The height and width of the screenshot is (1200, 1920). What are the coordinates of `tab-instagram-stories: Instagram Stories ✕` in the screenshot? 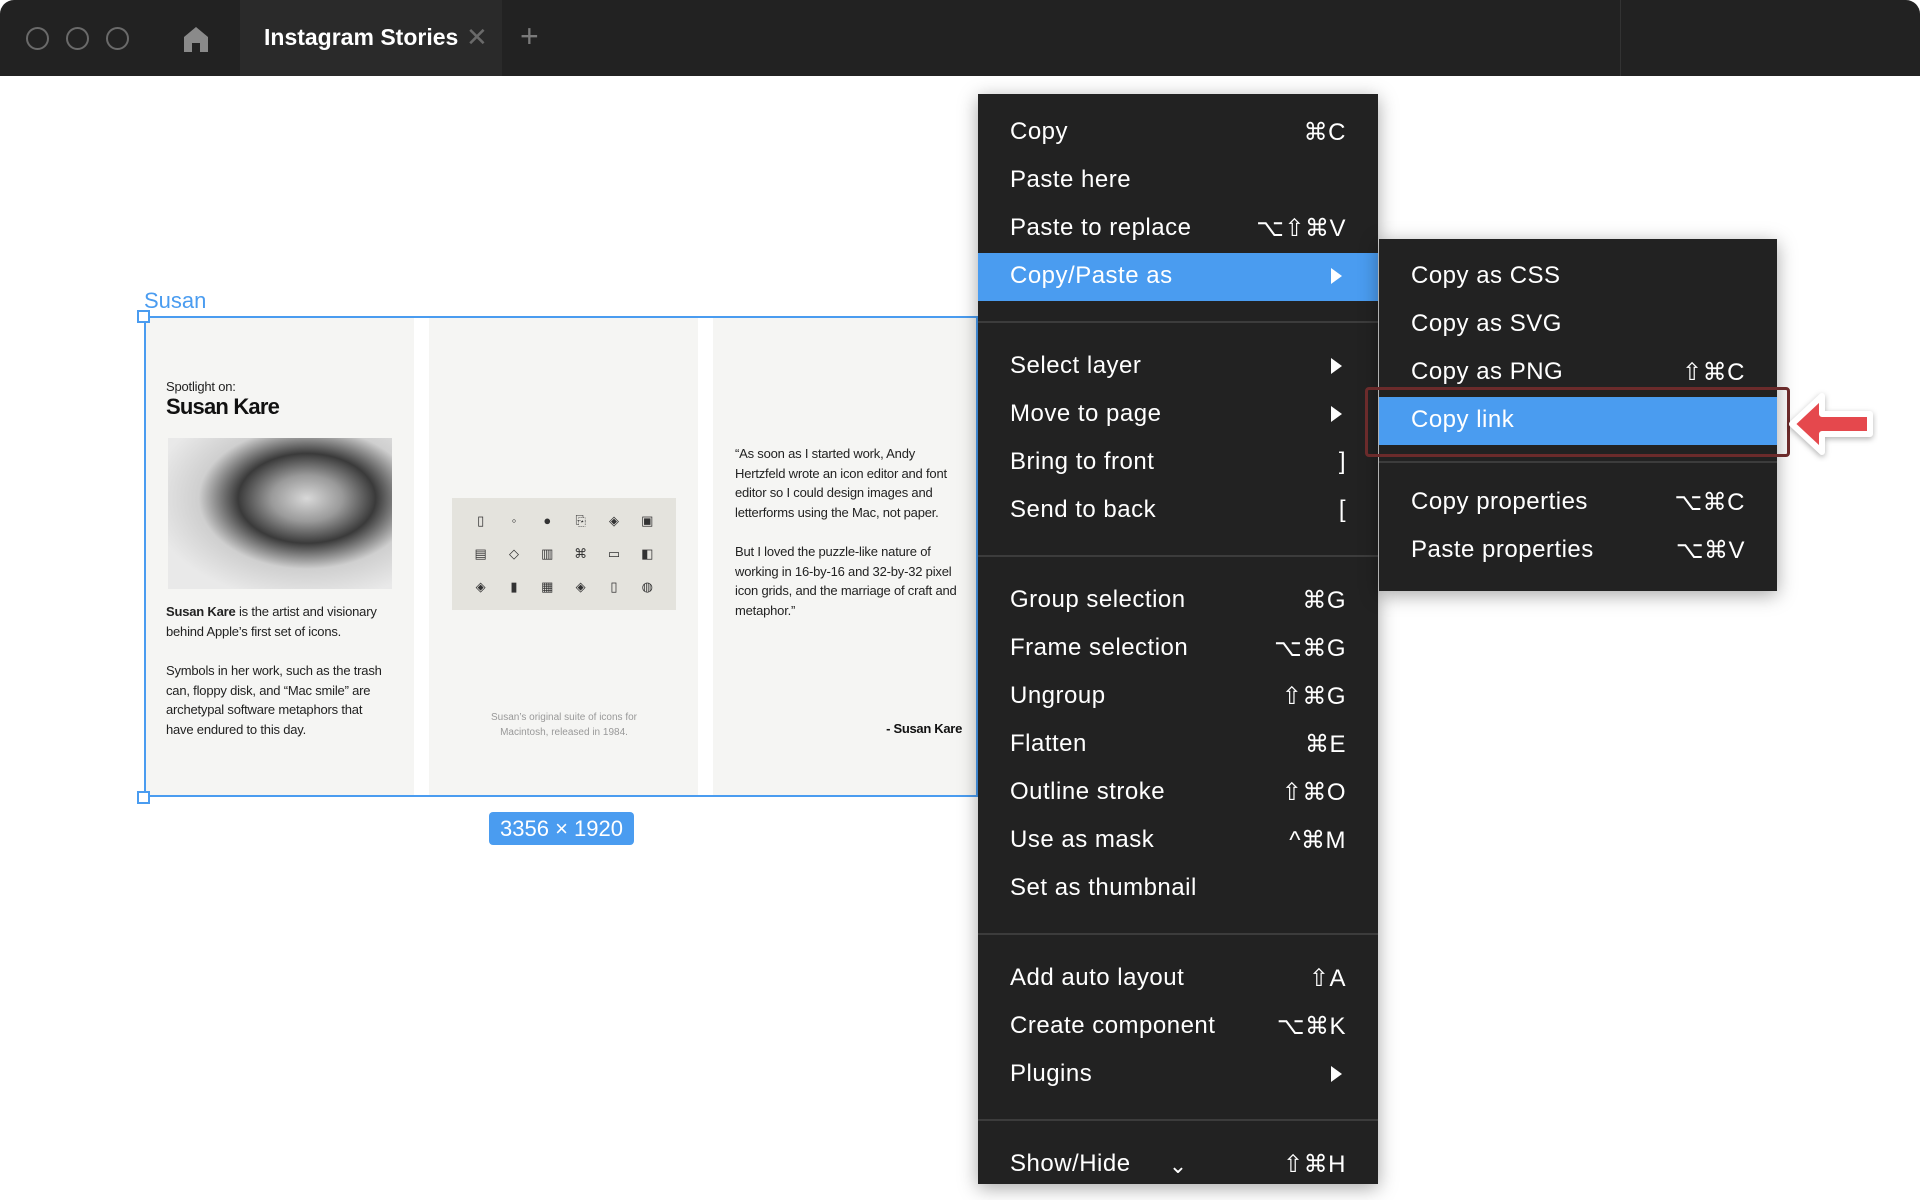 It's located at (371, 38).